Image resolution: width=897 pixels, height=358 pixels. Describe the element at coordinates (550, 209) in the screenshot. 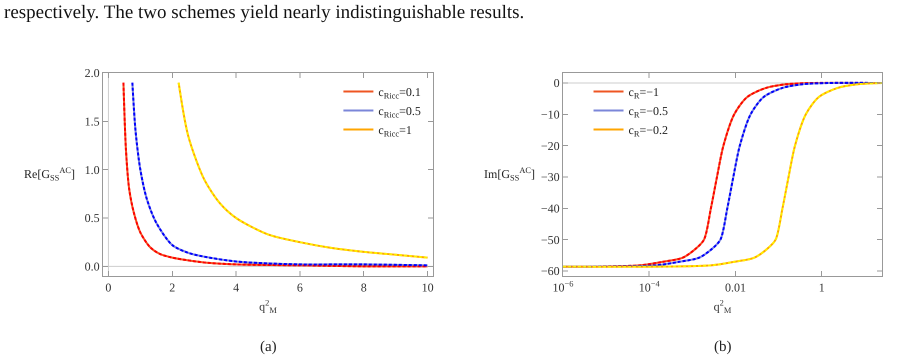

I see `y-tick-label: −40` at that location.